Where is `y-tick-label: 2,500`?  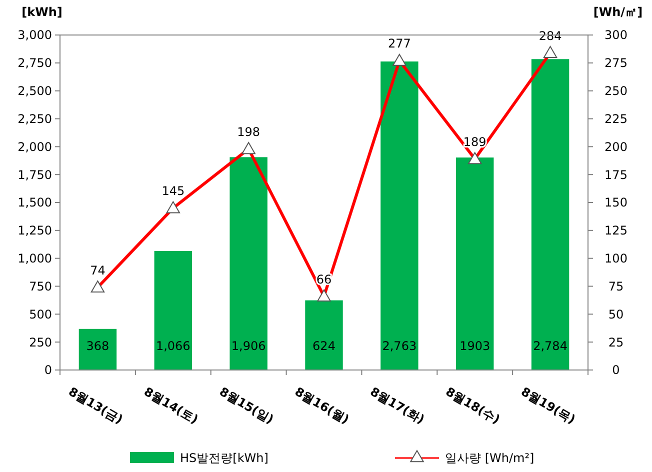 y-tick-label: 2,500 is located at coordinates (35, 91).